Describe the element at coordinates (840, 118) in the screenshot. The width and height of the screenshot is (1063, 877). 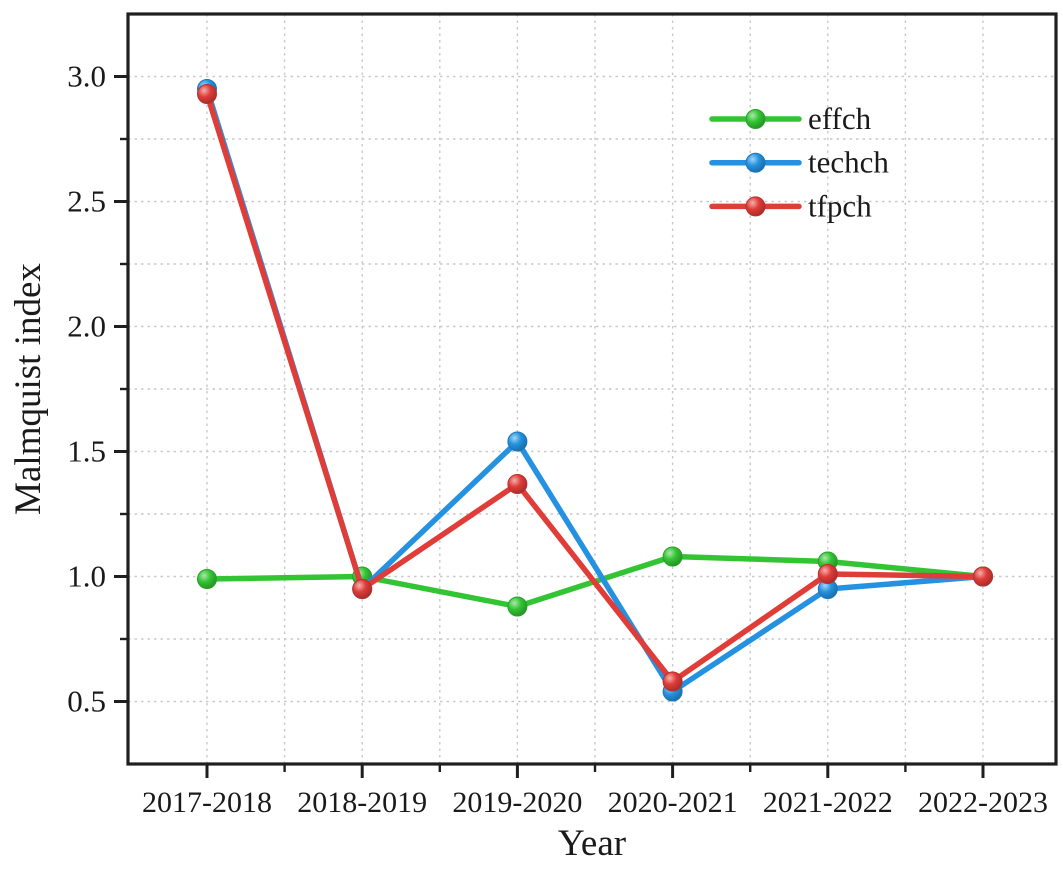
I see `legend-label-effch: effch` at that location.